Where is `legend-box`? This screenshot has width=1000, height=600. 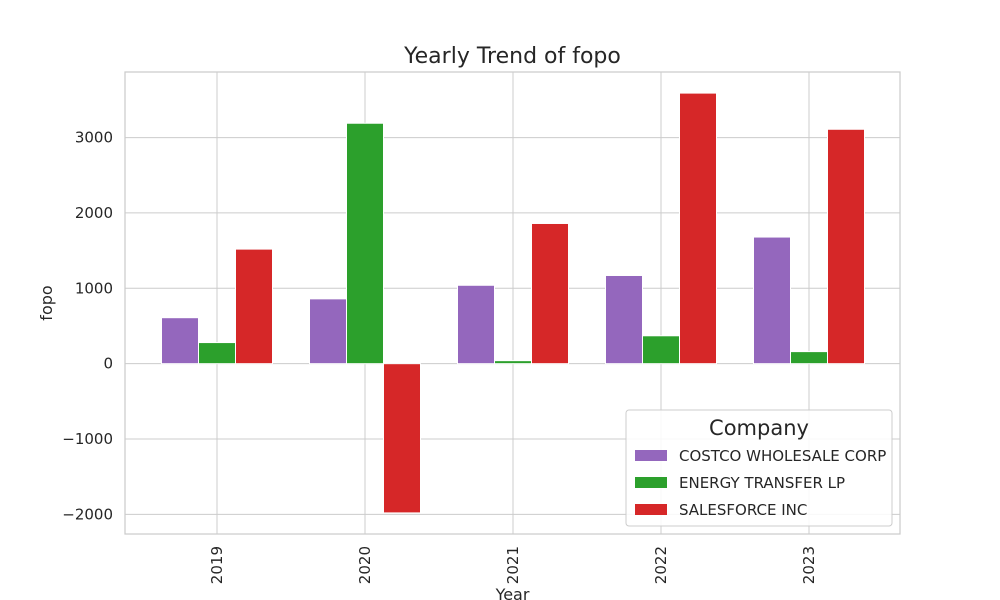 legend-box is located at coordinates (759, 468).